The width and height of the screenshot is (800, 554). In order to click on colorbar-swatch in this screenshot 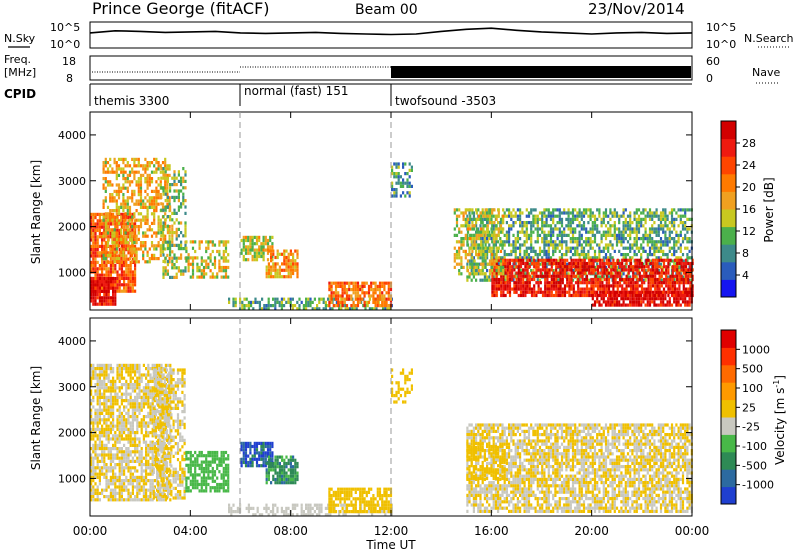, I will do `click(728, 218)`.